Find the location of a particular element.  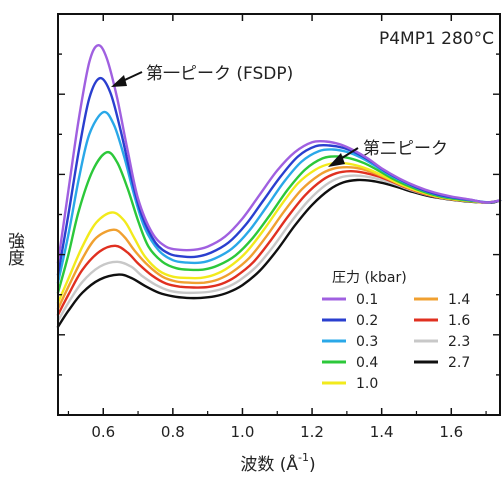

x-tick-label-1.6: 1.6 is located at coordinates (451, 432).